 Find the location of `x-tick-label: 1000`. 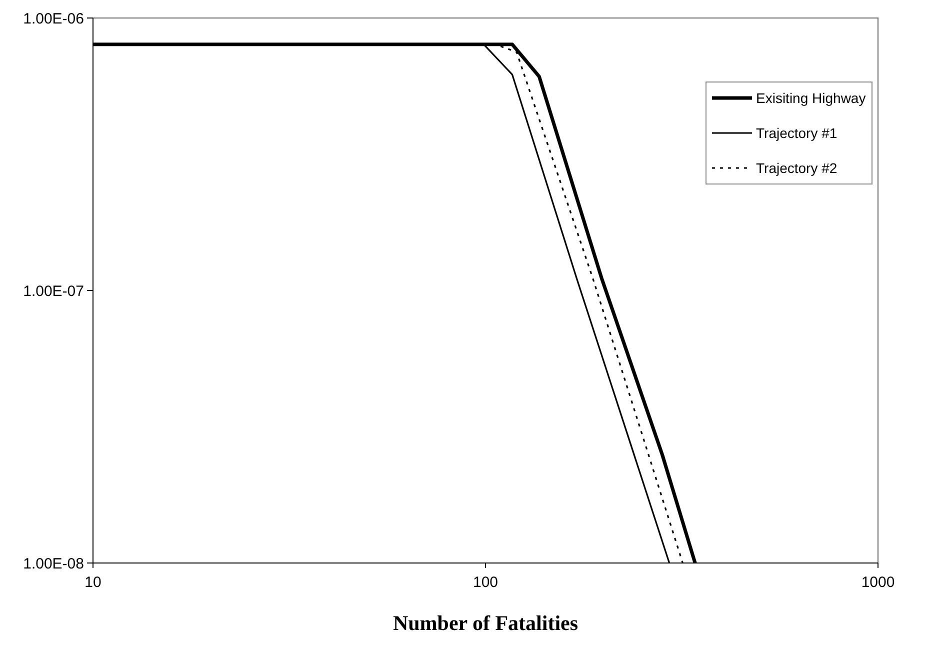

x-tick-label: 1000 is located at coordinates (878, 582).